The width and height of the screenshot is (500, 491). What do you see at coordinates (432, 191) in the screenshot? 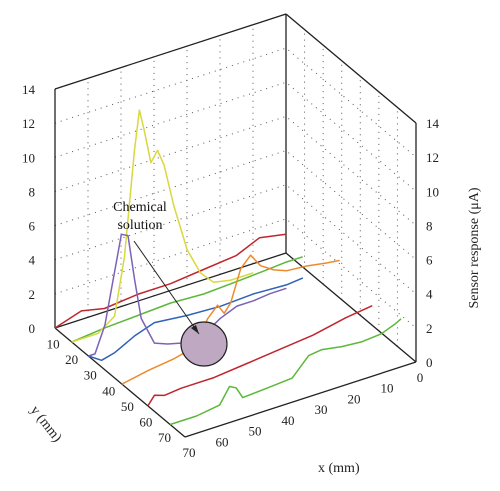
I see `z-tick-right: 10` at bounding box center [432, 191].